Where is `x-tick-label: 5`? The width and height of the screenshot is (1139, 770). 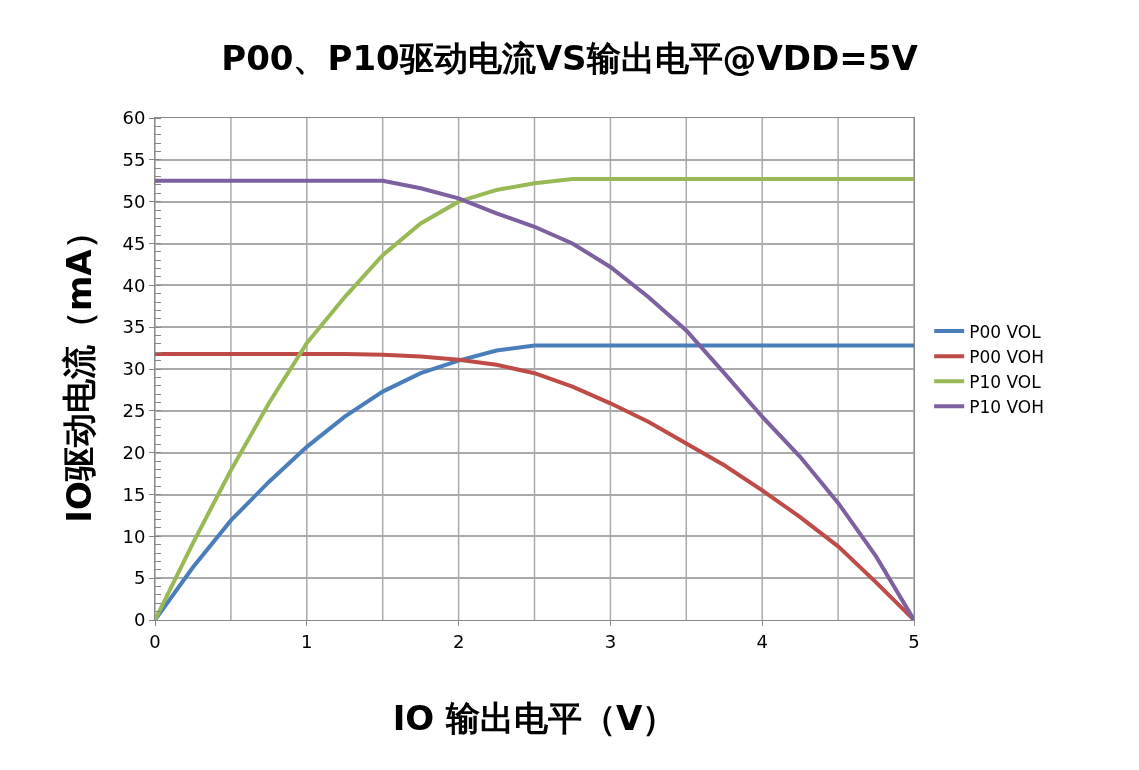
x-tick-label: 5 is located at coordinates (914, 641).